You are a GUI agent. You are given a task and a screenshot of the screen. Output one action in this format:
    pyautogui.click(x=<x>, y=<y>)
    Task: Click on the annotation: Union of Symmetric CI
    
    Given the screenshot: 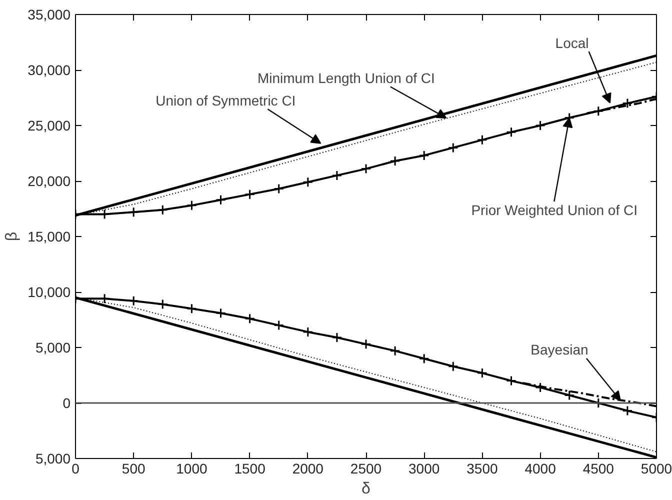 What is the action you would take?
    pyautogui.click(x=226, y=100)
    